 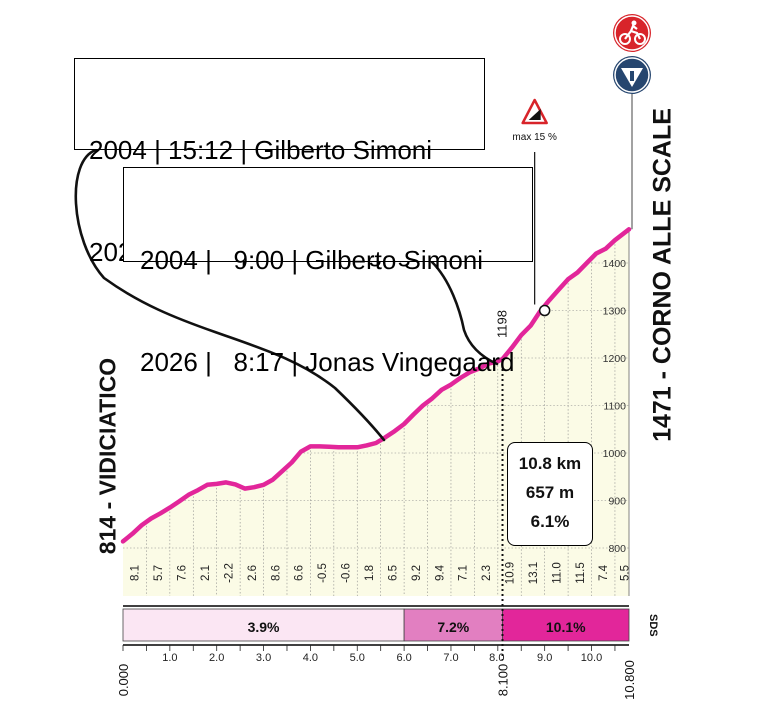 What do you see at coordinates (403, 658) in the screenshot?
I see `x-tick-label: 6.0` at bounding box center [403, 658].